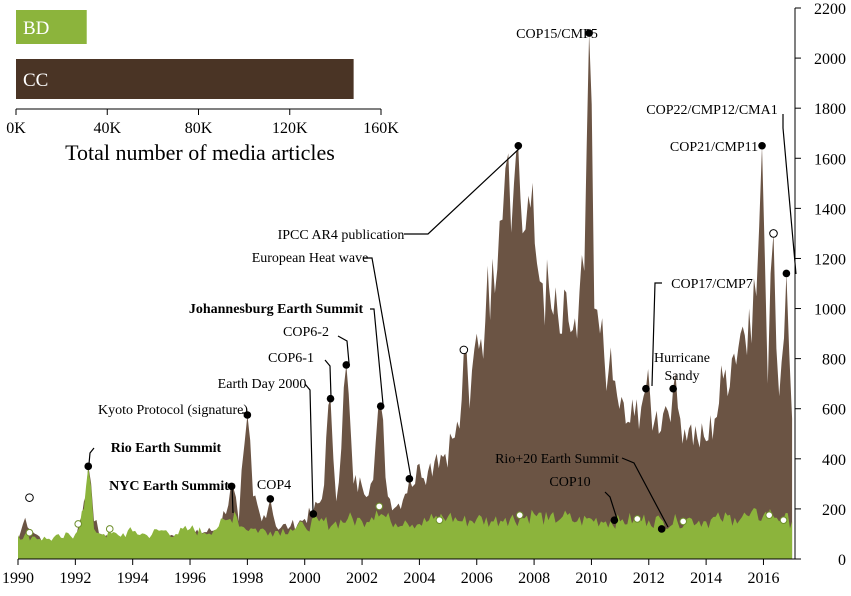  What do you see at coordinates (569, 482) in the screenshot?
I see `annotation-label: COP10` at bounding box center [569, 482].